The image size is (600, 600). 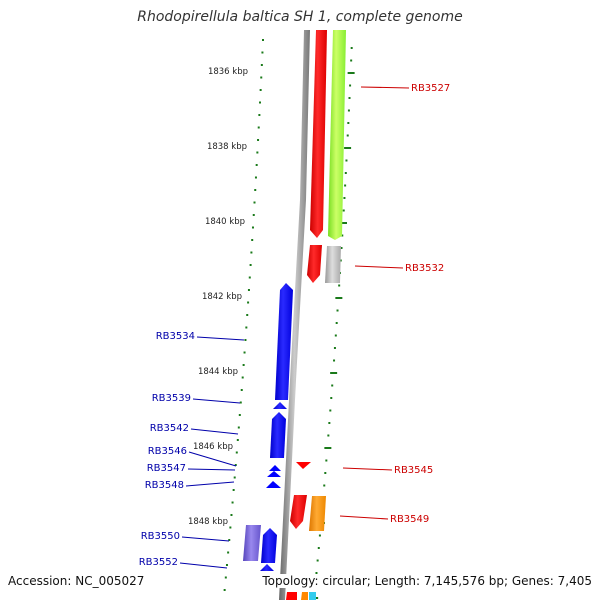 I want to click on gene-stub-red, so click(x=291, y=596).